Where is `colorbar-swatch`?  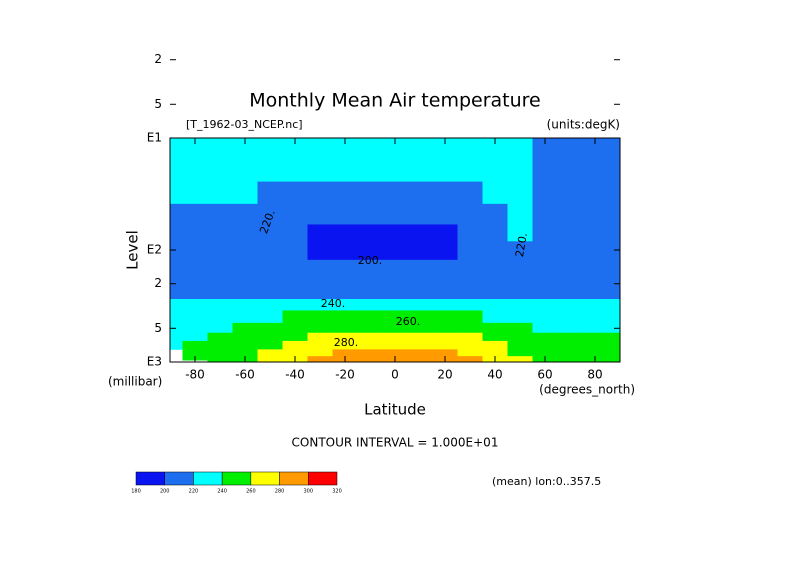
colorbar-swatch is located at coordinates (323, 478).